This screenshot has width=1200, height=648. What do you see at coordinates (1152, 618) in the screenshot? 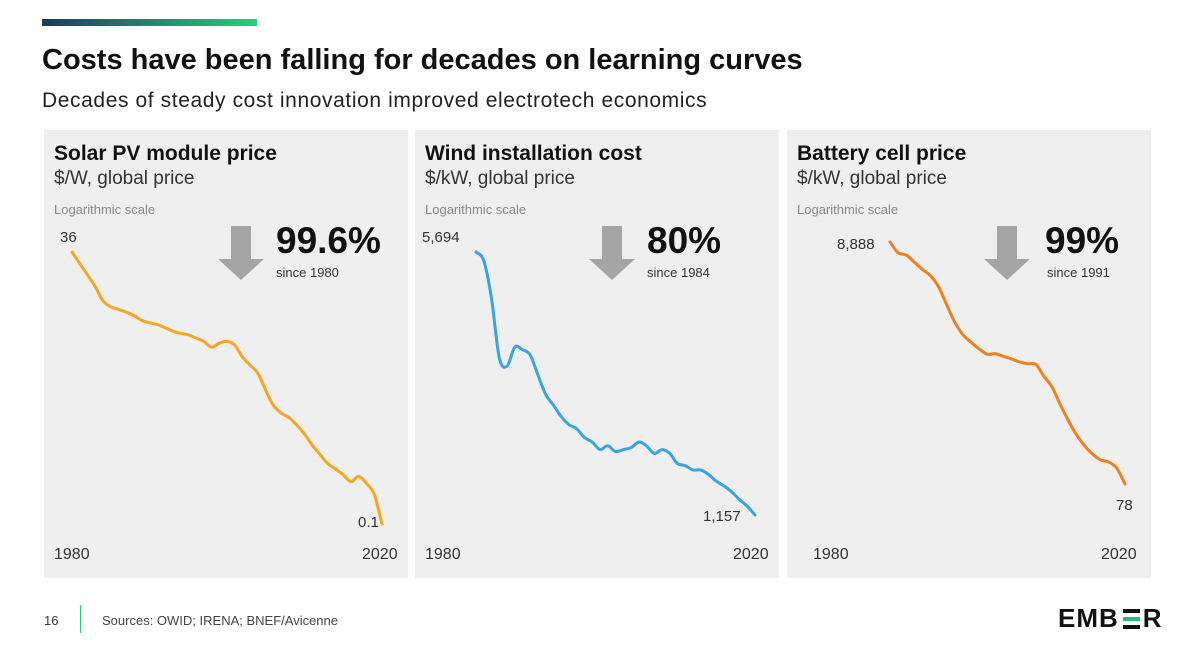
I see `logo-text-right: R` at bounding box center [1152, 618].